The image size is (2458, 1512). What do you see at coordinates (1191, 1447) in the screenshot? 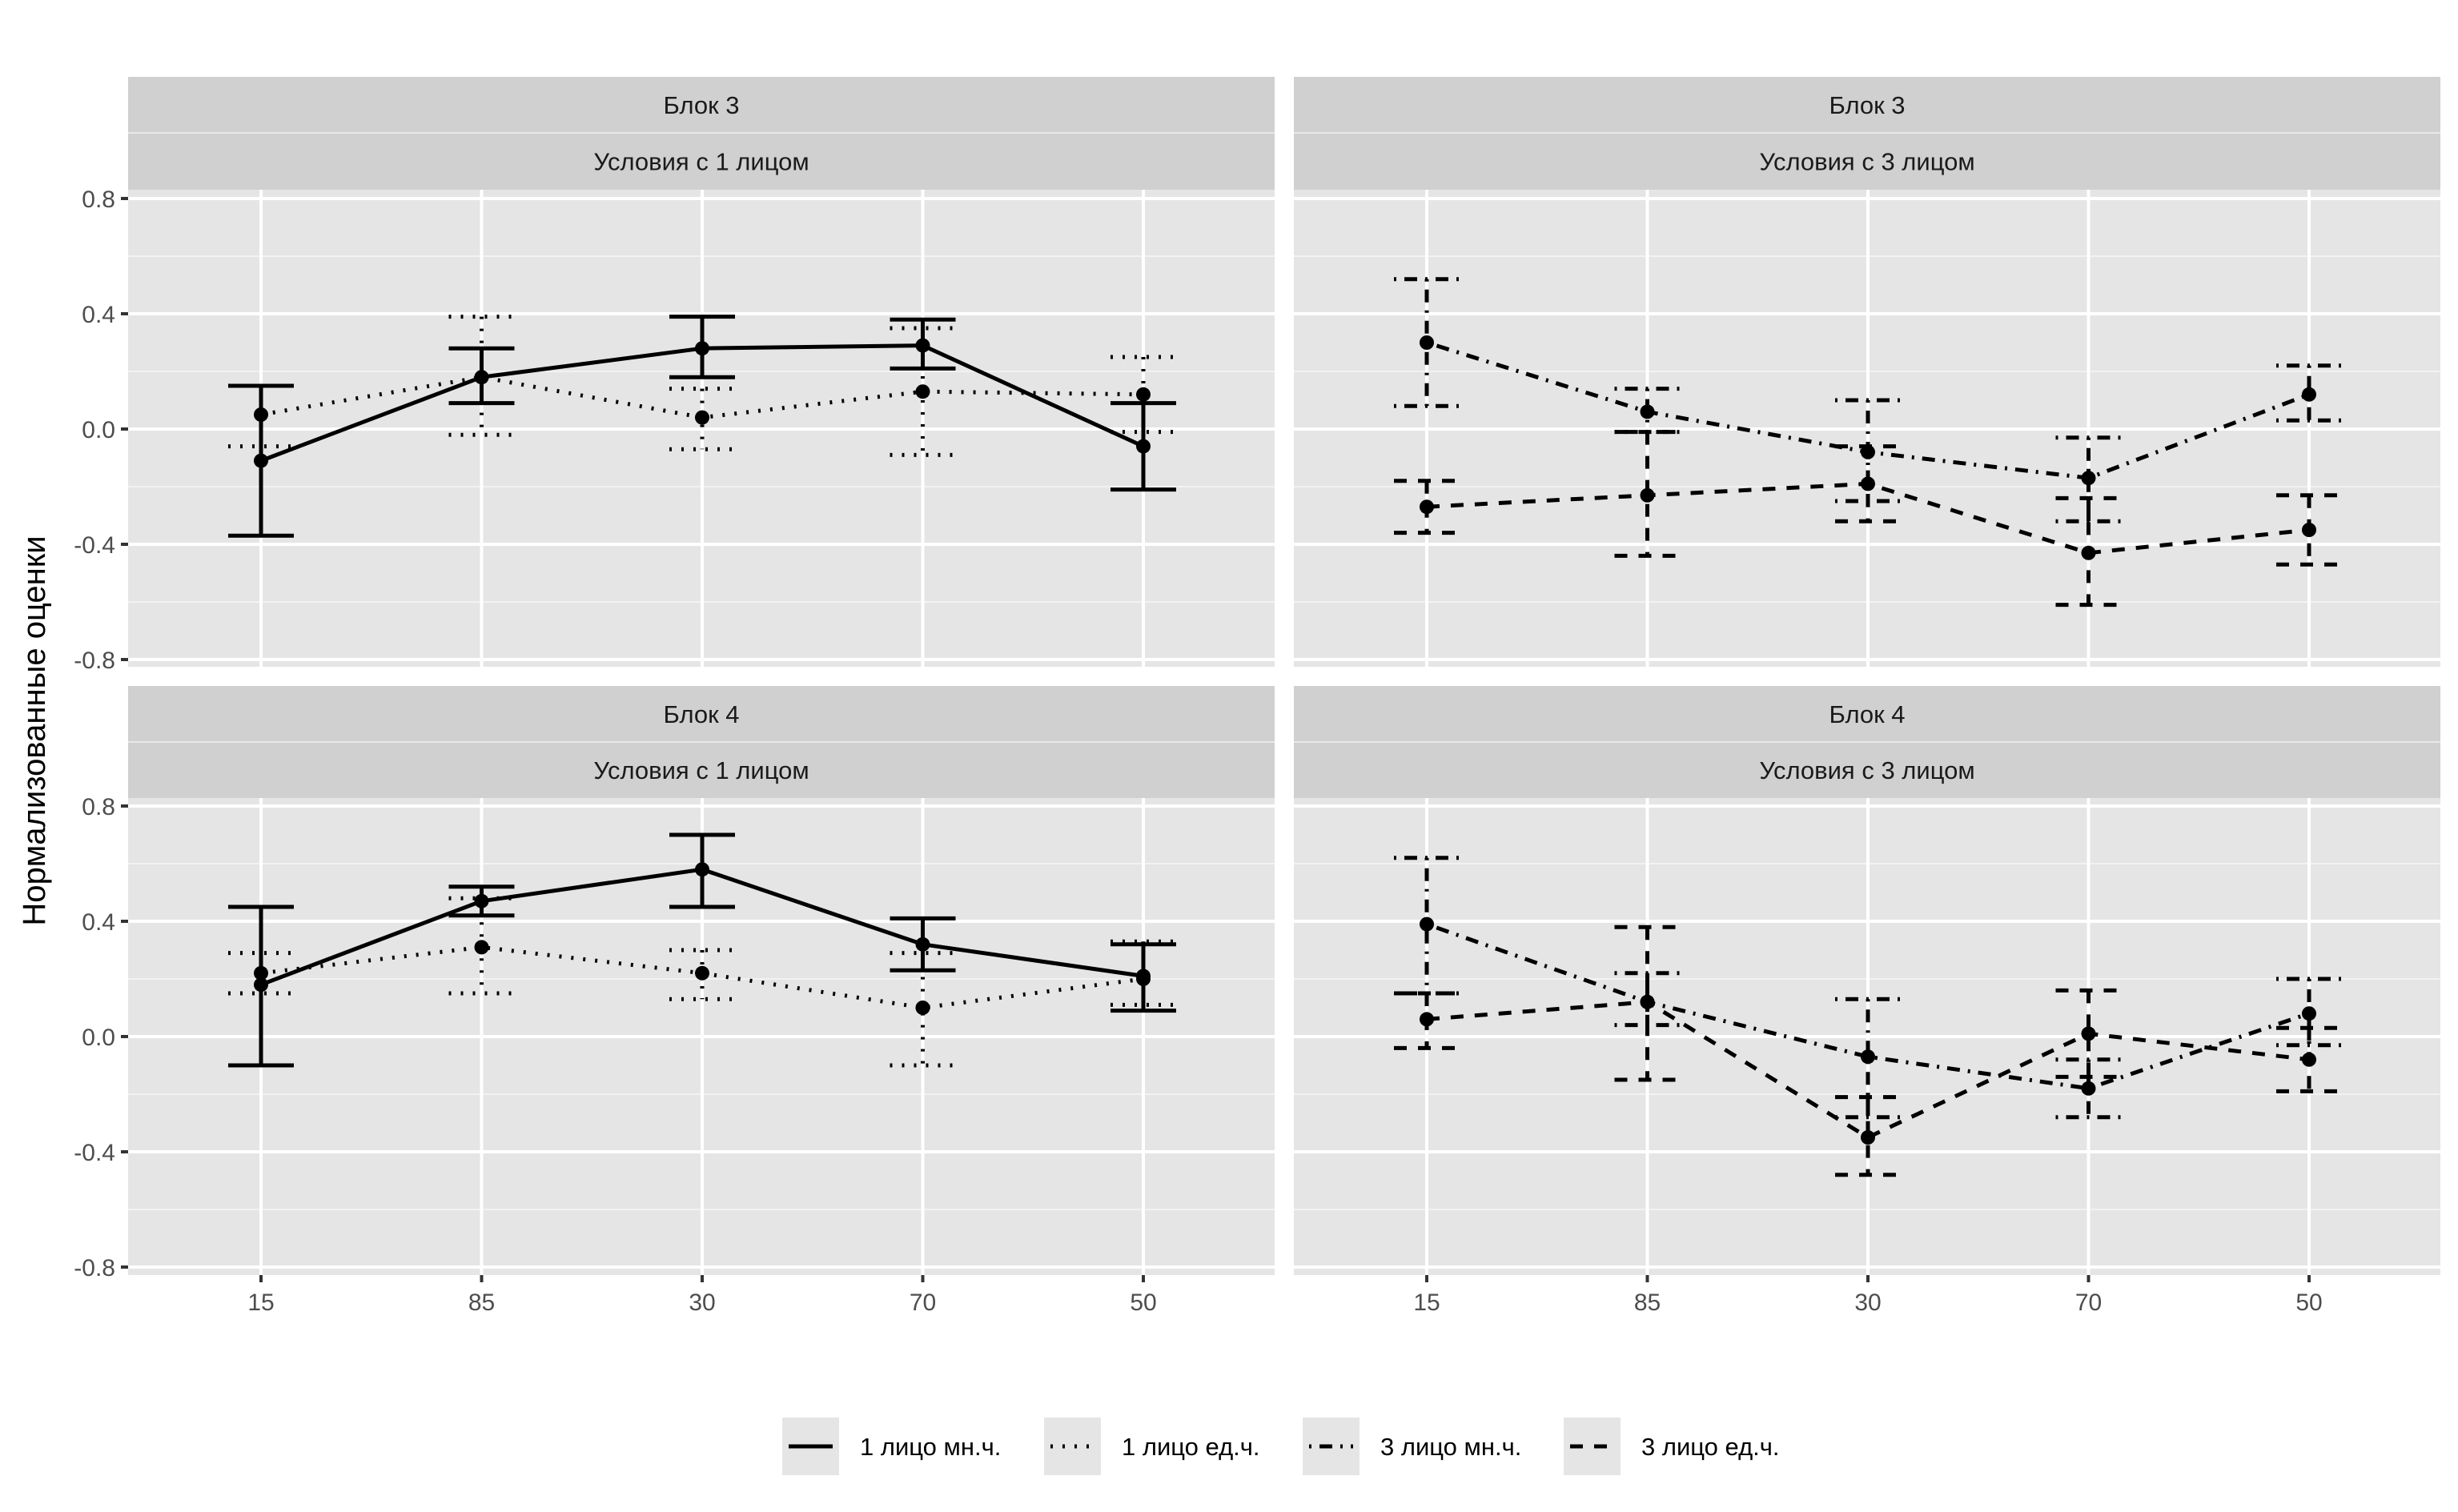
I see `legend-label: 1 лицо ед.ч.` at bounding box center [1191, 1447].